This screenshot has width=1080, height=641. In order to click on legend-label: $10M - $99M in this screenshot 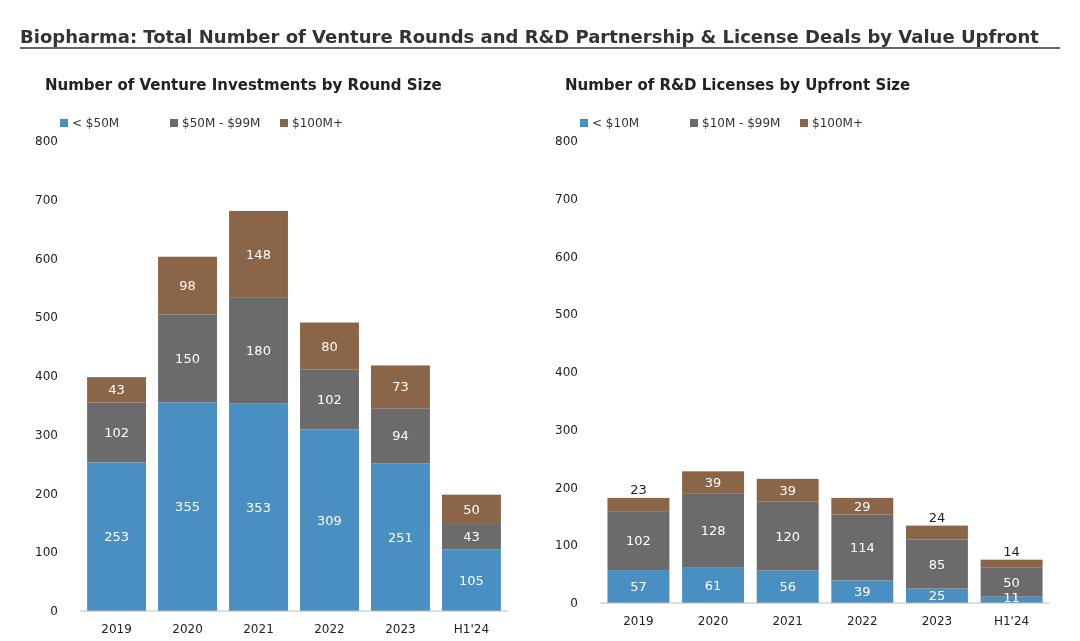, I will do `click(741, 123)`.